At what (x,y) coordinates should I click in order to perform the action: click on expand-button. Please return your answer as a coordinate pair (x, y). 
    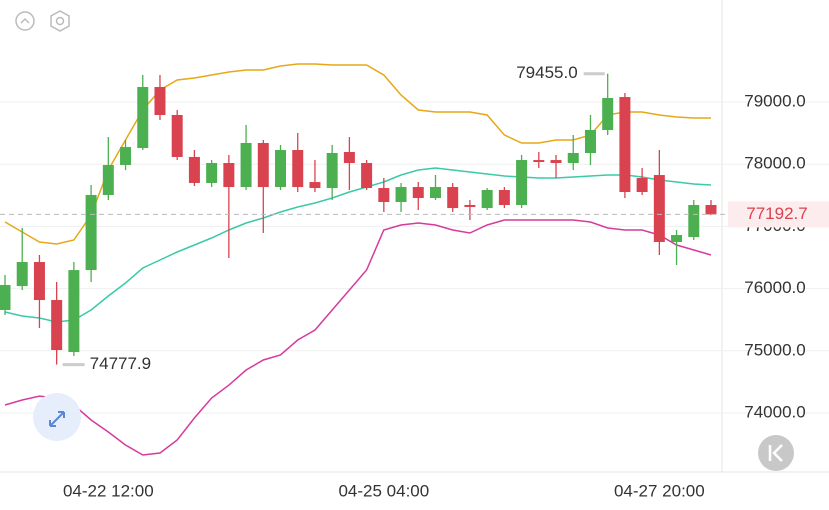
    Looking at the image, I should click on (57, 417).